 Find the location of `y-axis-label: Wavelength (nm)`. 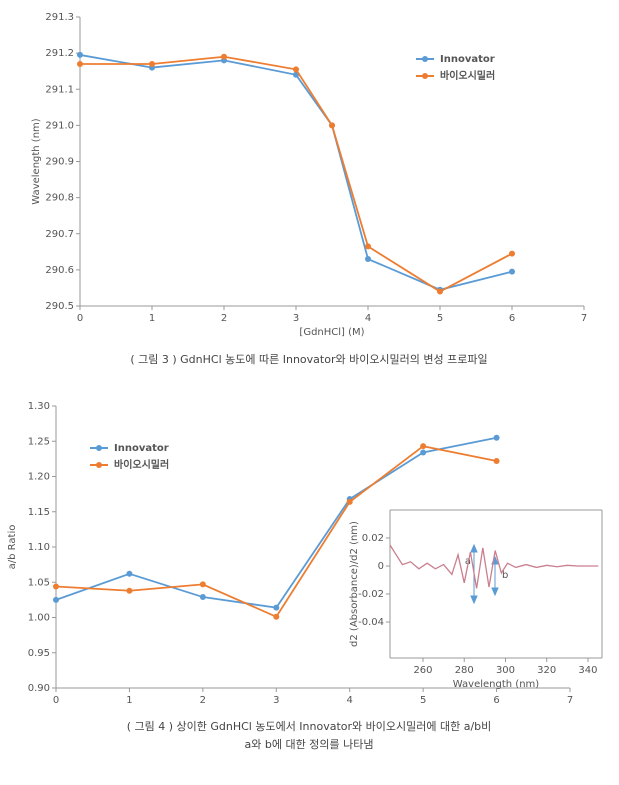

y-axis-label: Wavelength (nm) is located at coordinates (36, 161).